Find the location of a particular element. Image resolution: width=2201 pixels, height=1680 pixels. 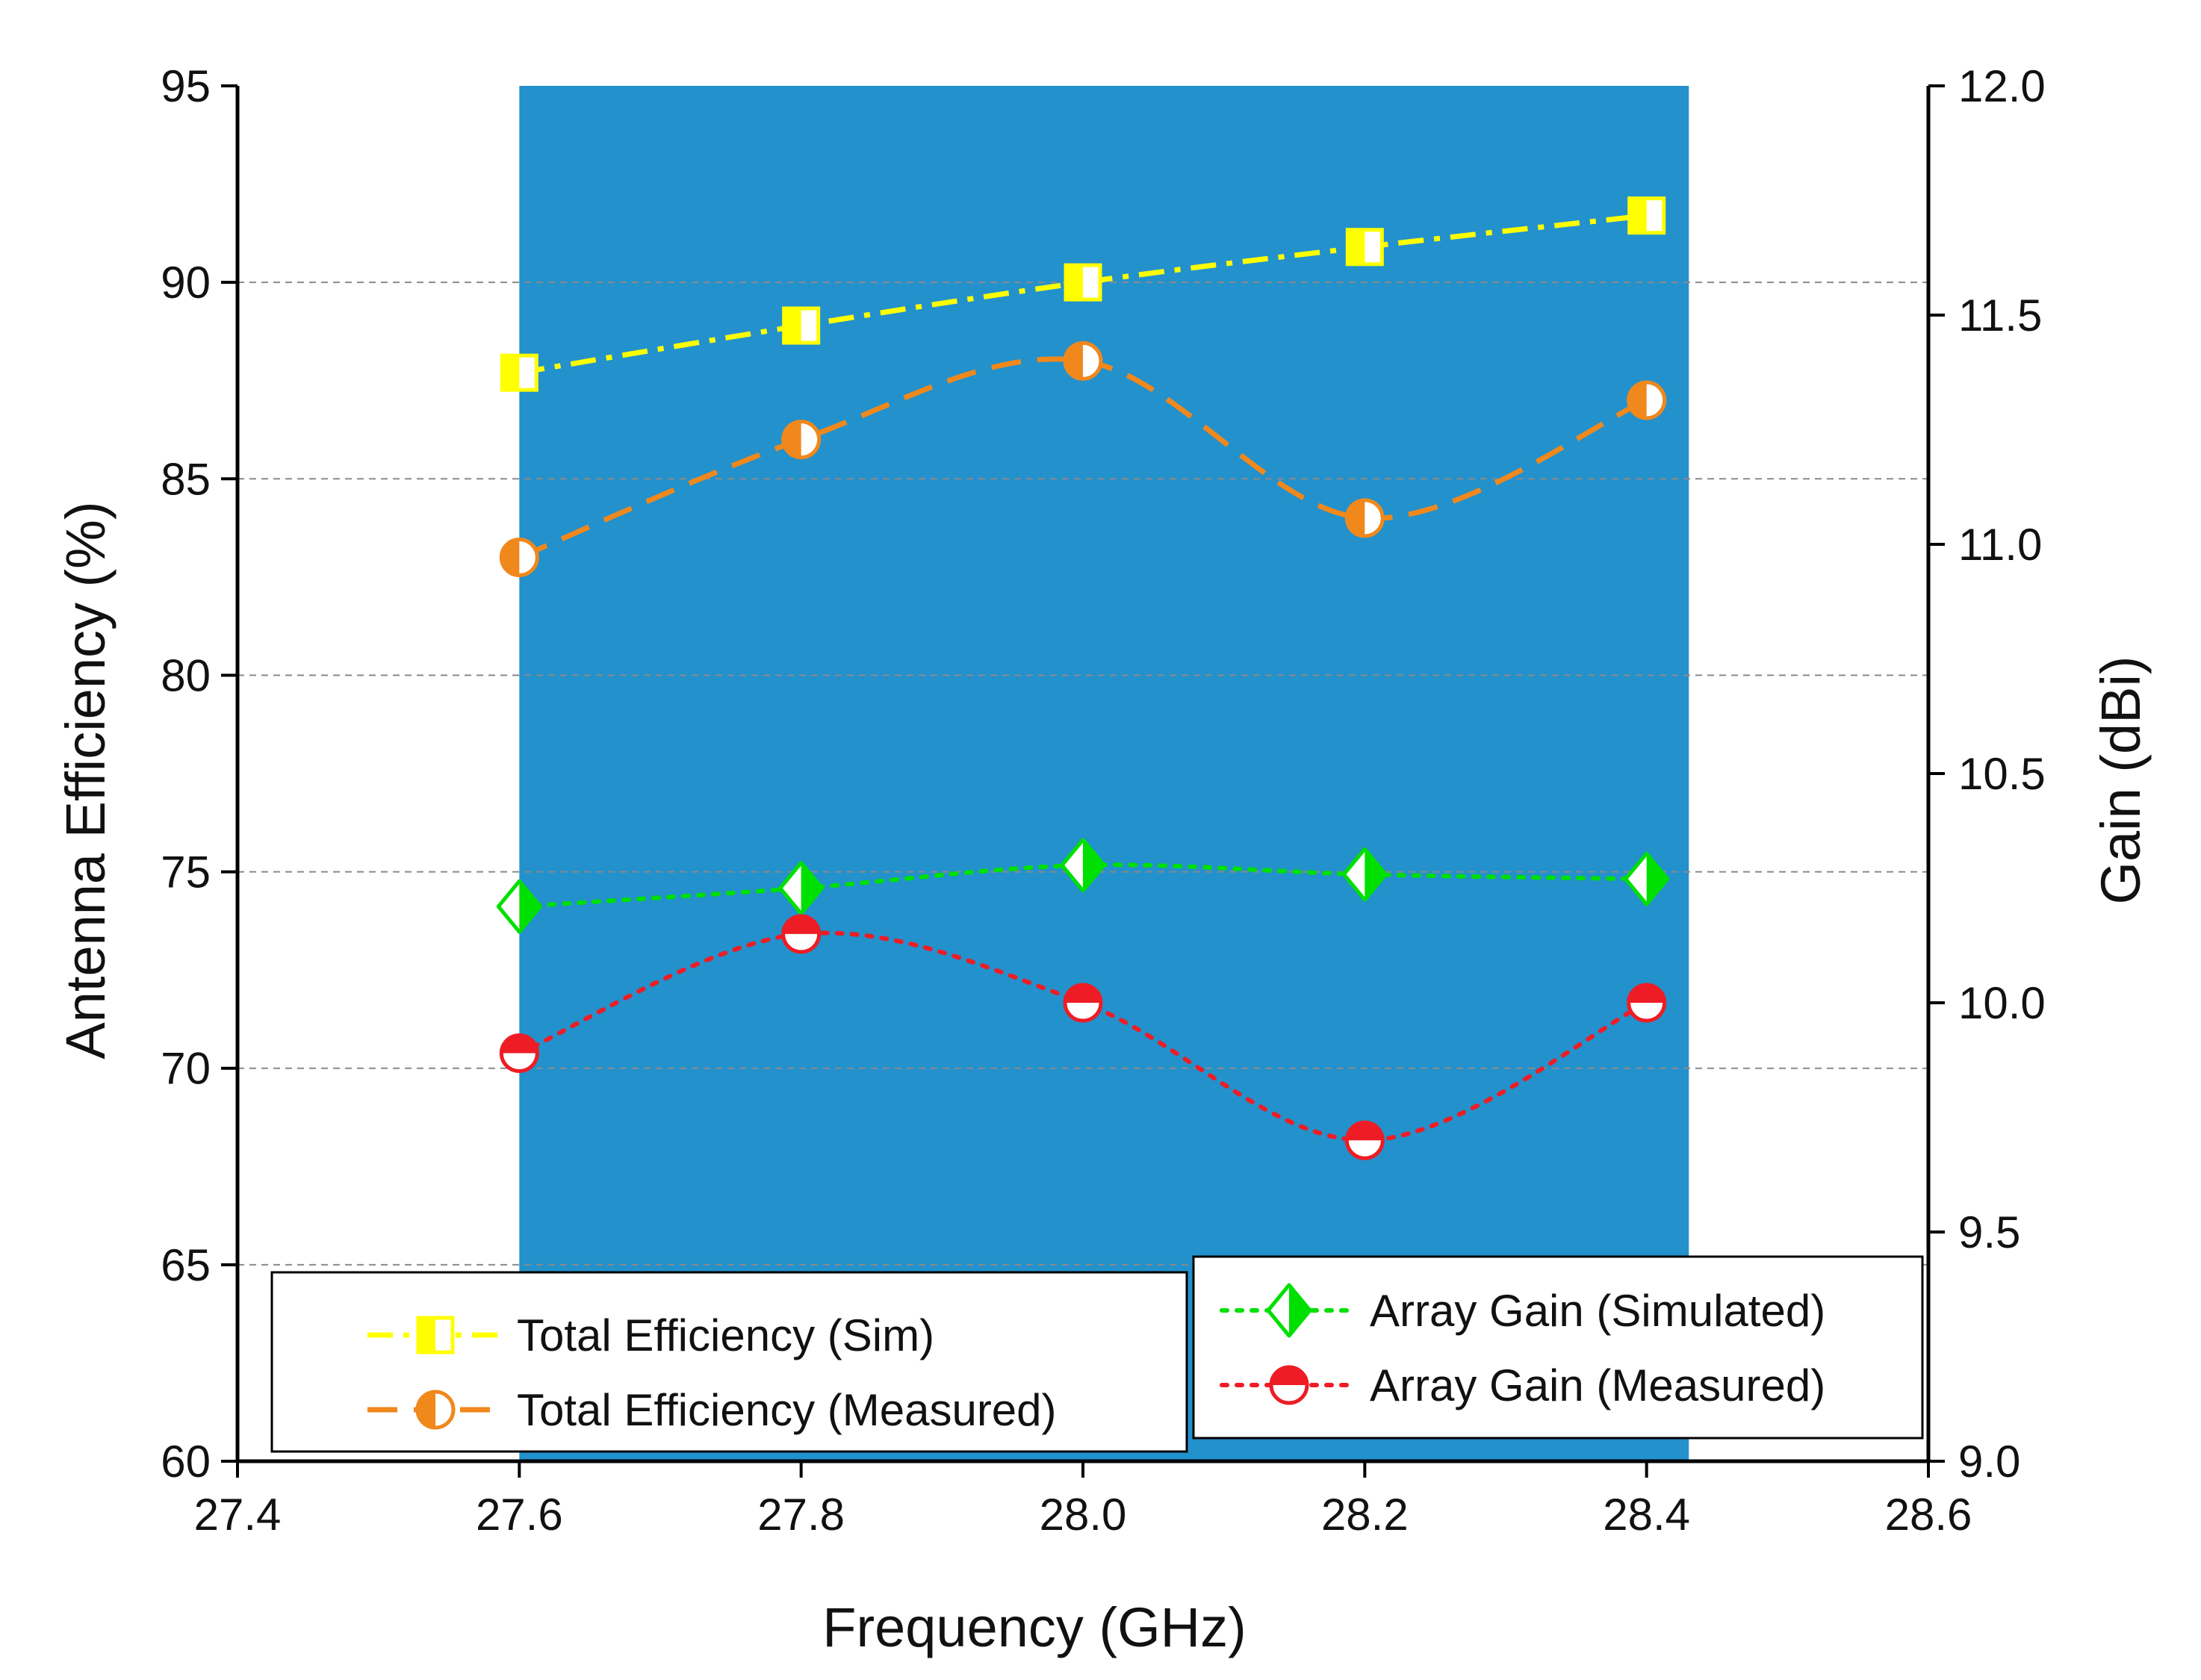

x-tick-label: 28.2 is located at coordinates (1365, 1515).